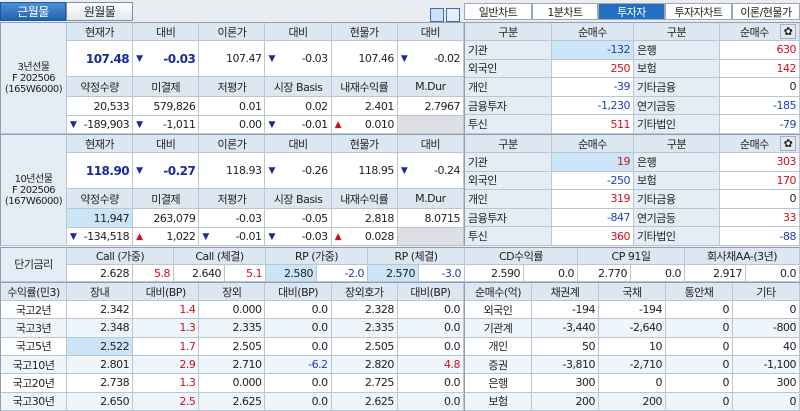  I want to click on rate-value: 2.590, so click(494, 273).